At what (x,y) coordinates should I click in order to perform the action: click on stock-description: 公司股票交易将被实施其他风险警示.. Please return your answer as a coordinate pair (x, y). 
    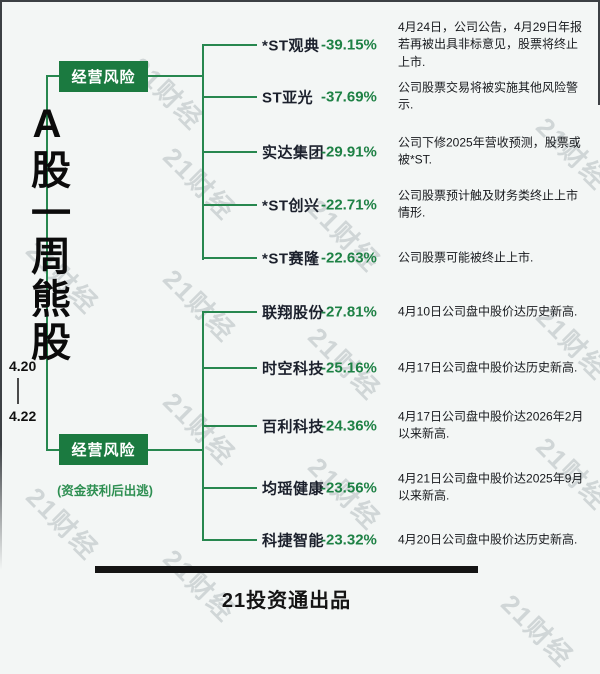
    Looking at the image, I should click on (488, 96).